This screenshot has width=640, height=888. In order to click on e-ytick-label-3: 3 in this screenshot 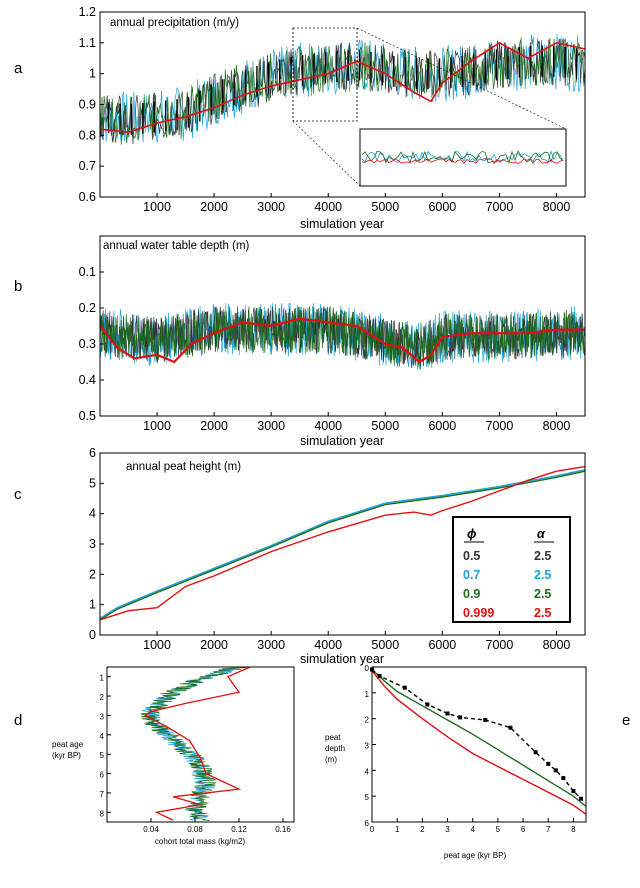, I will do `click(367, 746)`.